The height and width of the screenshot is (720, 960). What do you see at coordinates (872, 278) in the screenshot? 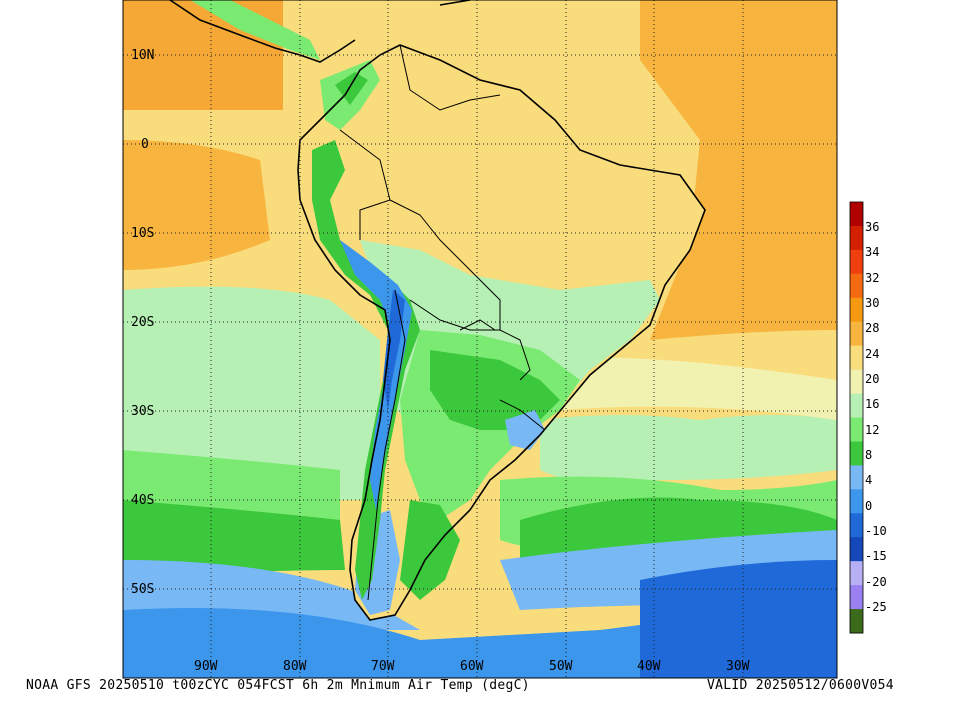
I see `colorbar-label: 32` at bounding box center [872, 278].